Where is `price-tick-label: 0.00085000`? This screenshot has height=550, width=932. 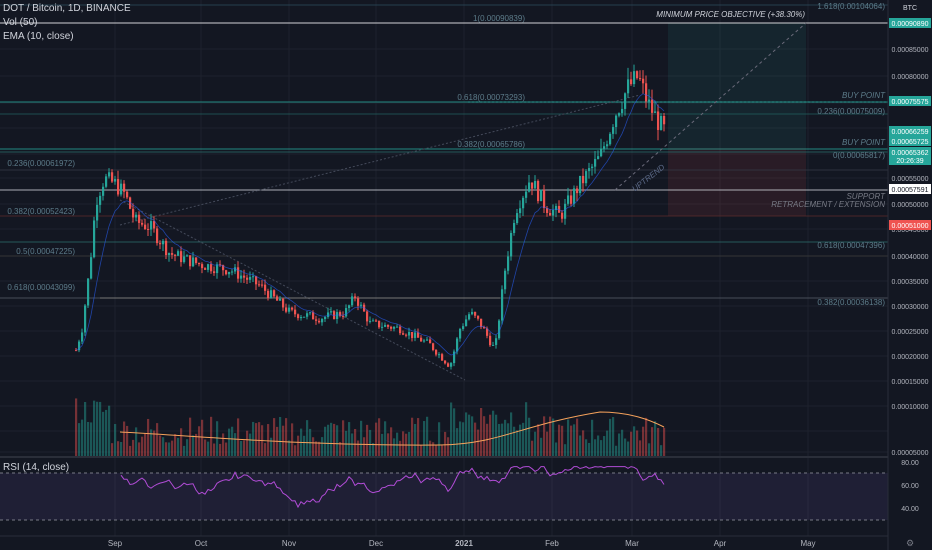
price-tick-label: 0.00085000 is located at coordinates (910, 50).